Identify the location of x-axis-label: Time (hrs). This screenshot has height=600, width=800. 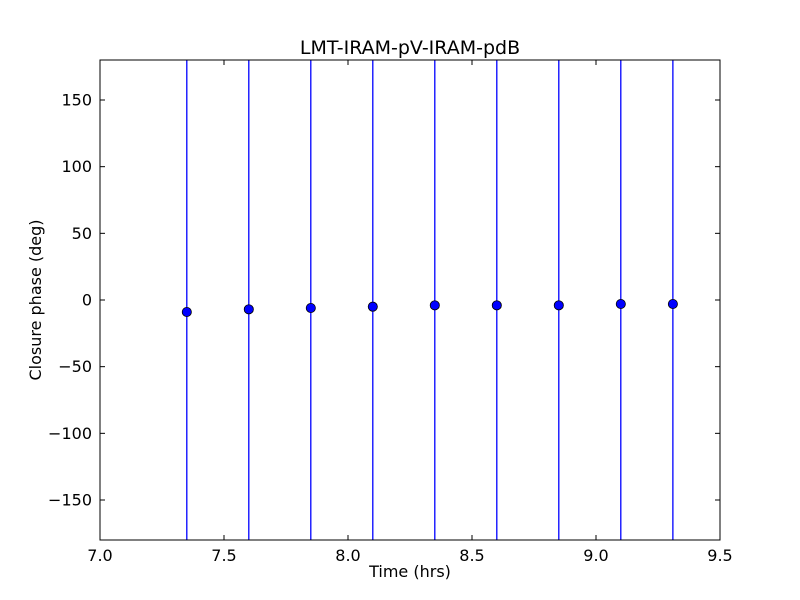
(409, 571).